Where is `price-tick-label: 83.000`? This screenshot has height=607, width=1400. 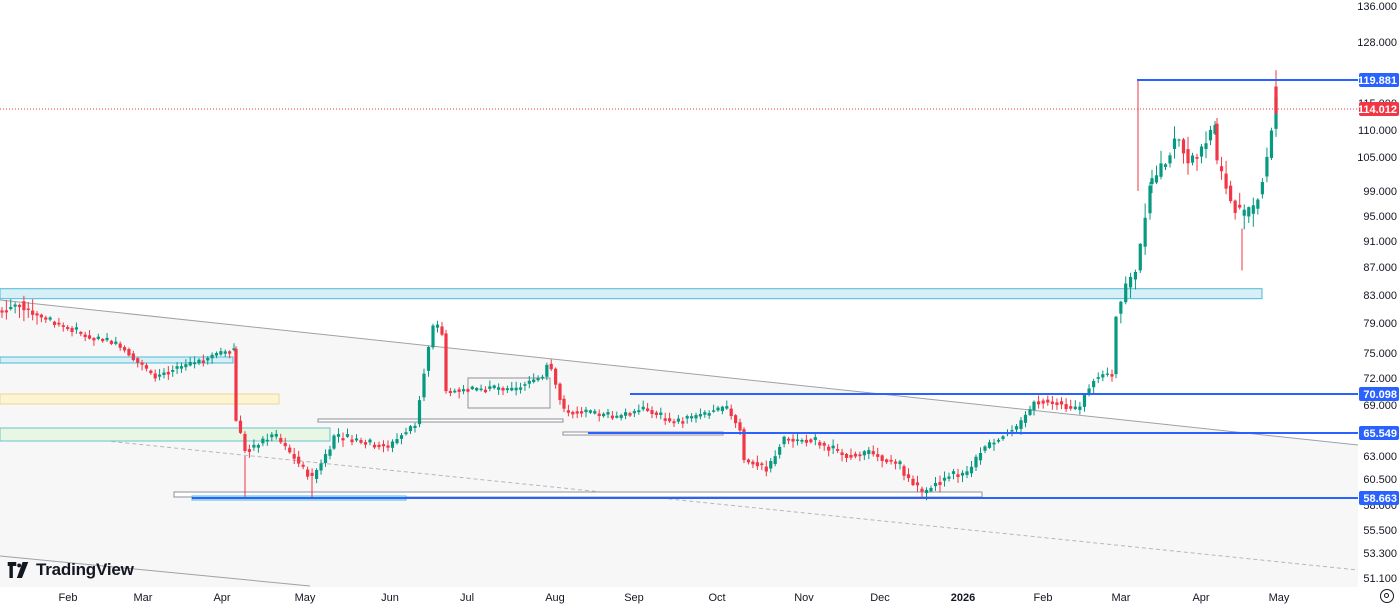 price-tick-label: 83.000 is located at coordinates (1380, 296).